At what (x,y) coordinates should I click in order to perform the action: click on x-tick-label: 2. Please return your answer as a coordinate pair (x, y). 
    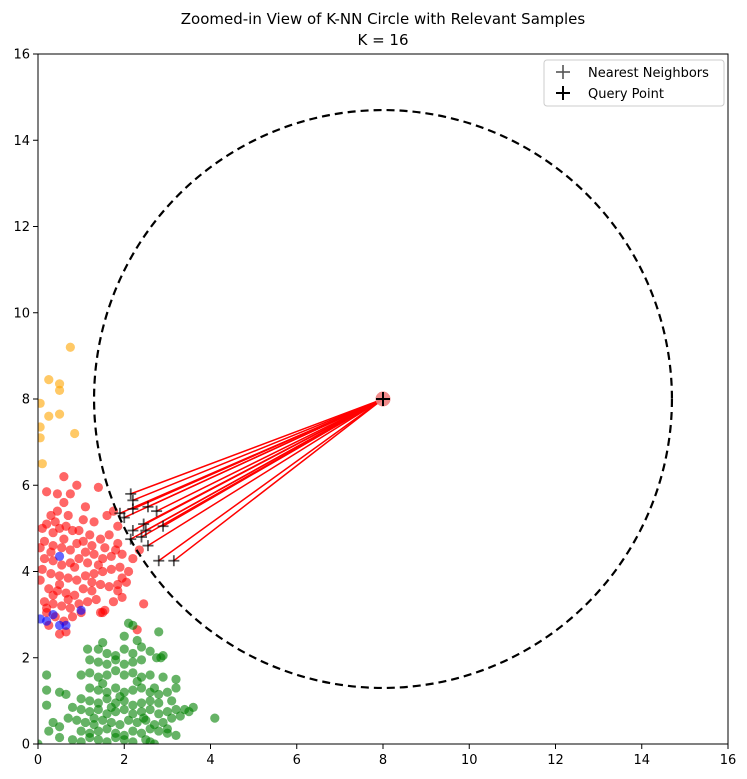
    Looking at the image, I should click on (124, 760).